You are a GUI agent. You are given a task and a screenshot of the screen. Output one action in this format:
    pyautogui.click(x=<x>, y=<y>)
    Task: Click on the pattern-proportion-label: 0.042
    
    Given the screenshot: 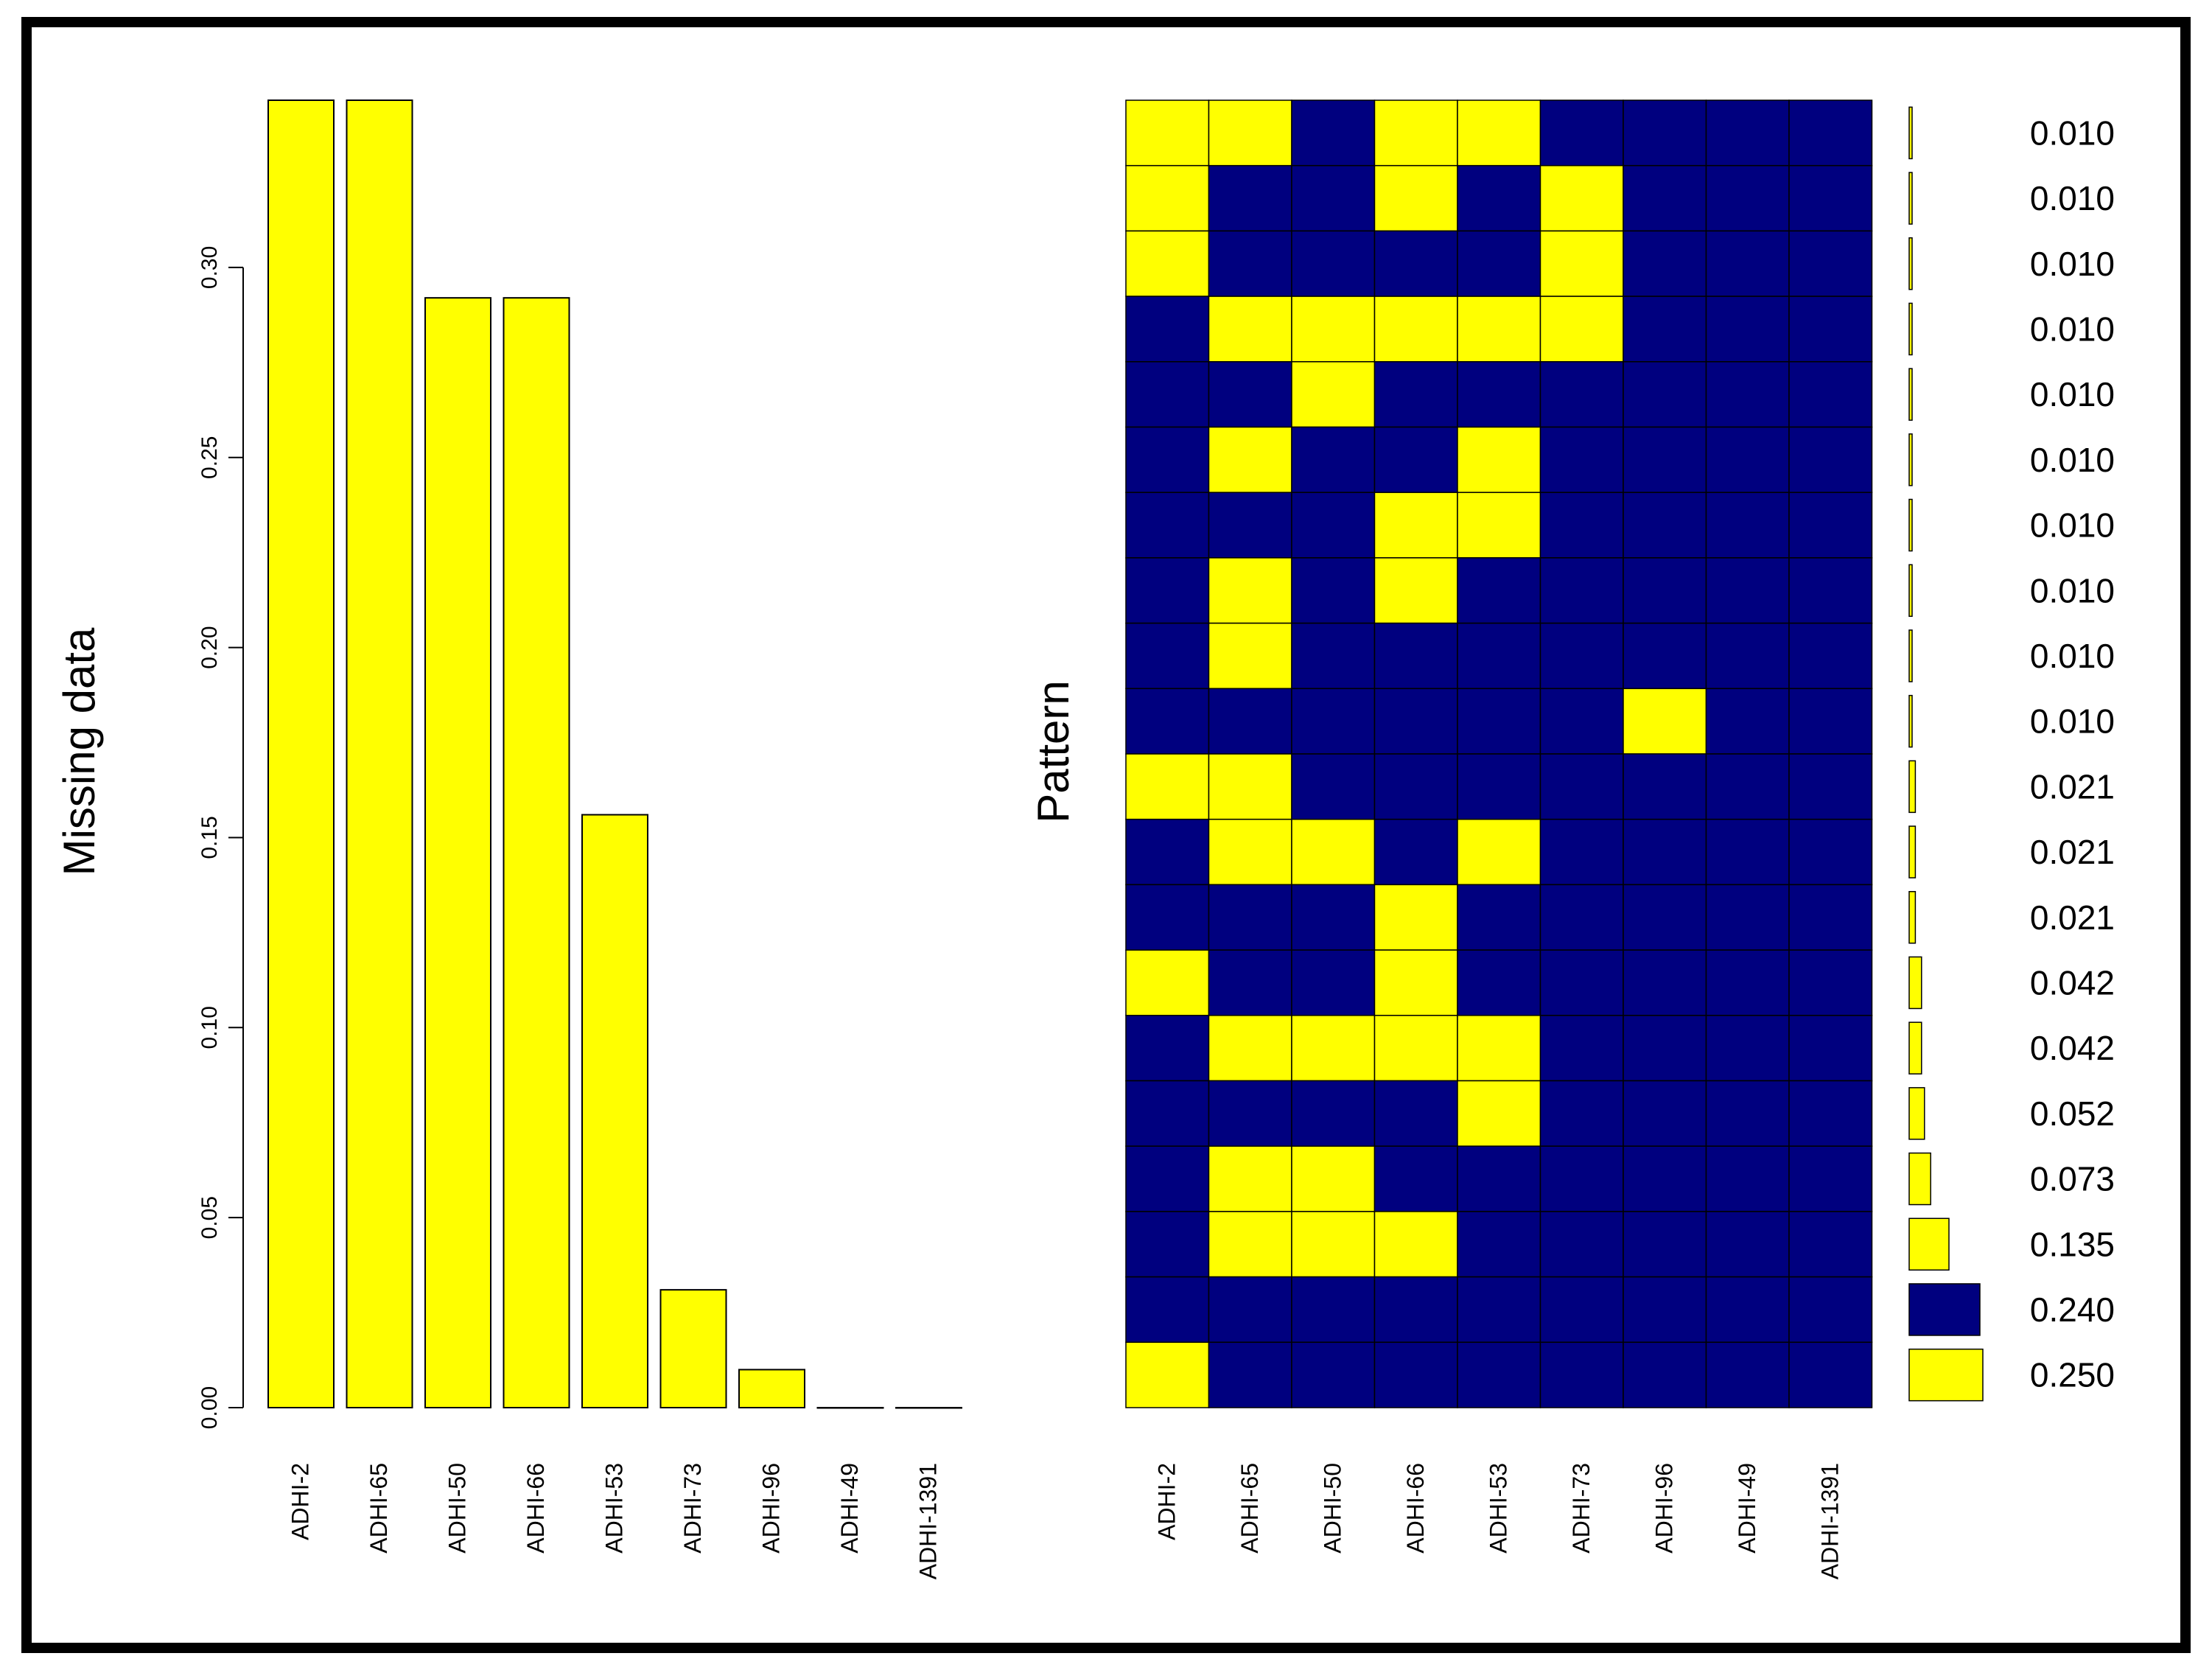 What is the action you would take?
    pyautogui.click(x=2072, y=983)
    